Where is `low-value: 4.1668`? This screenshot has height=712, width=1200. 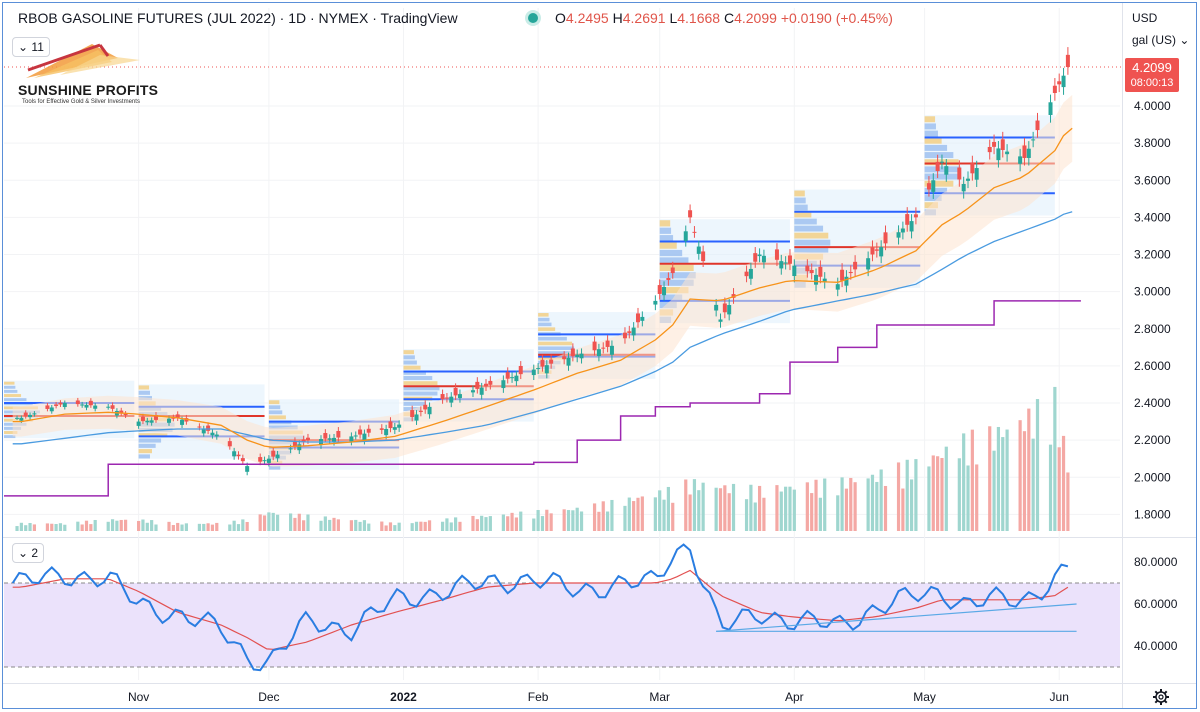
low-value: 4.1668 is located at coordinates (699, 18).